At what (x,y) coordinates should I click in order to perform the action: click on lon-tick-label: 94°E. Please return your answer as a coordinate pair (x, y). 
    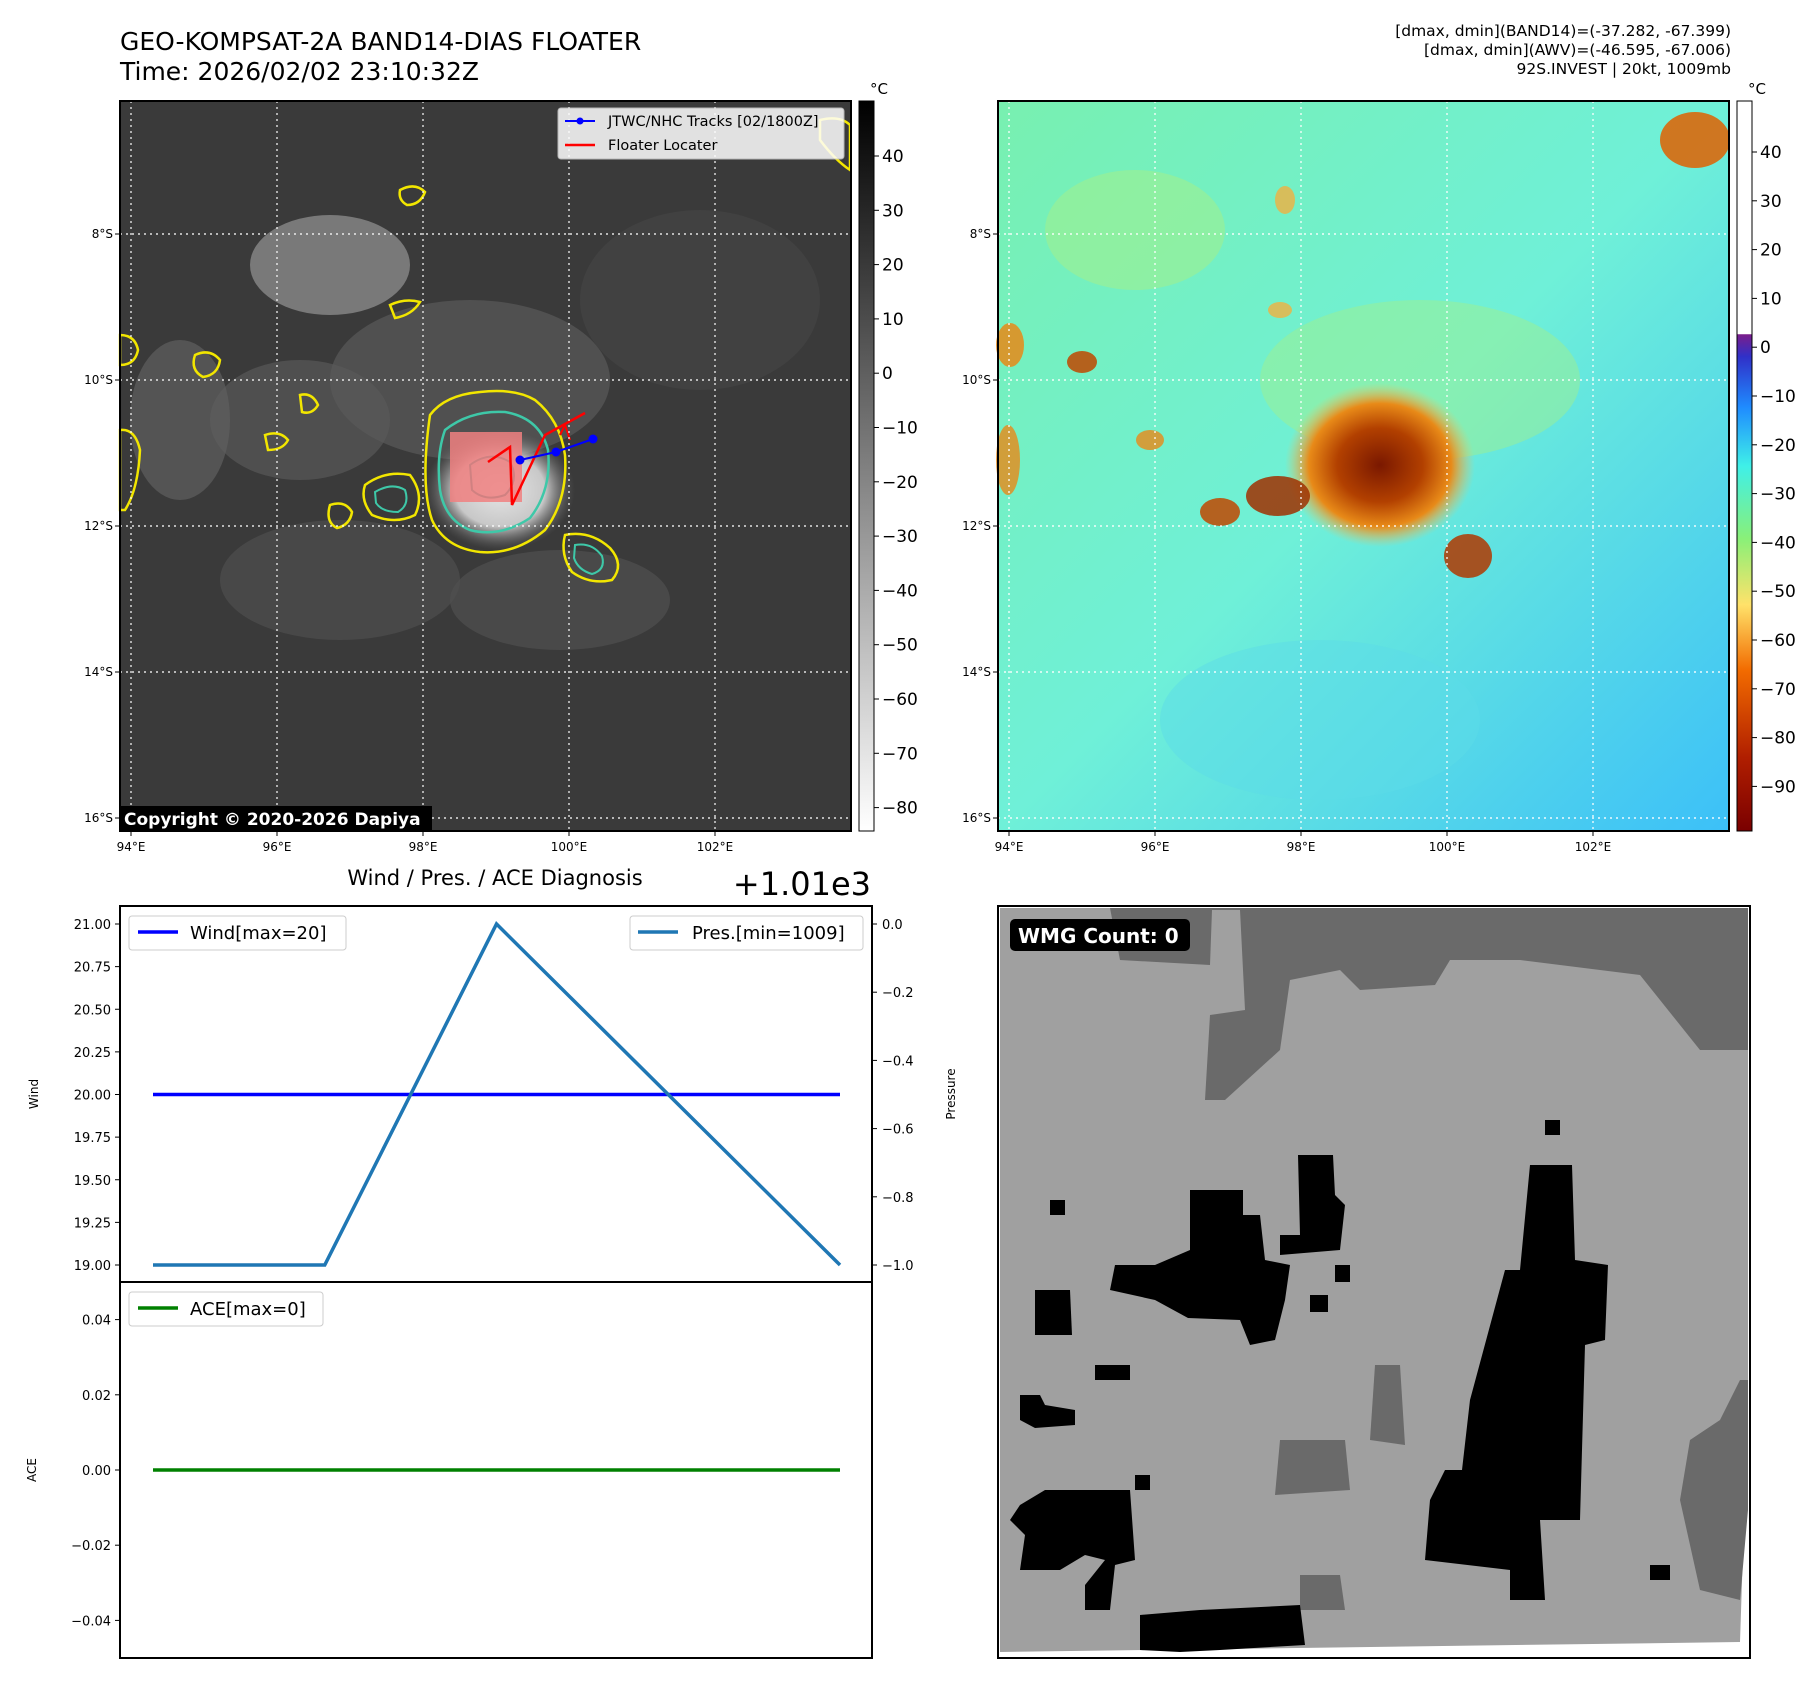
    Looking at the image, I should click on (131, 847).